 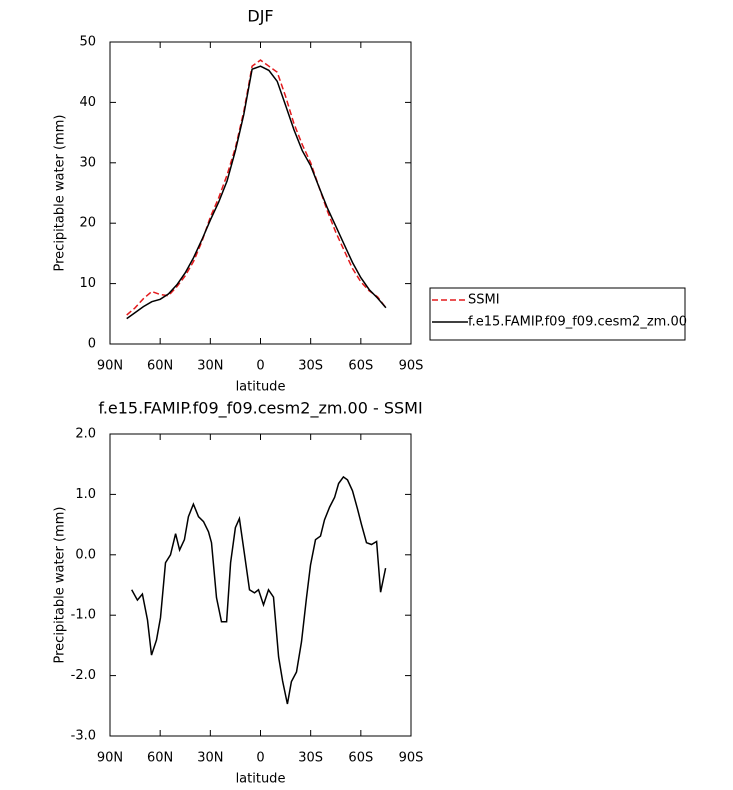 What do you see at coordinates (87, 102) in the screenshot?
I see `y-tick-label: 40` at bounding box center [87, 102].